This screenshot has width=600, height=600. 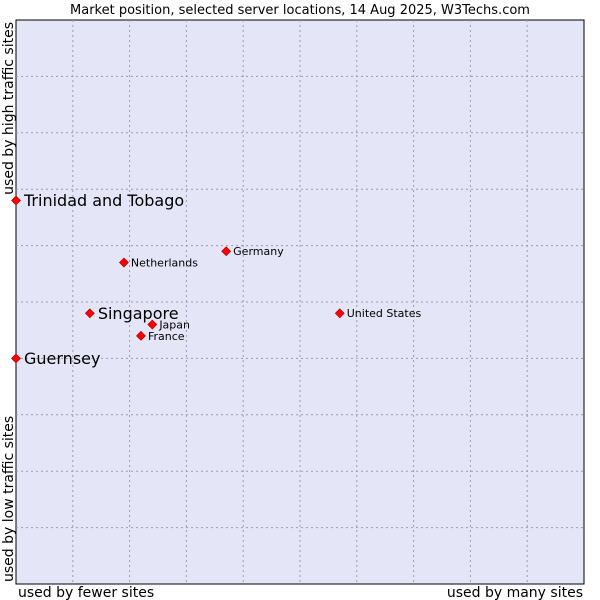 I want to click on x-axis-label-right: used by many sites, so click(x=515, y=592).